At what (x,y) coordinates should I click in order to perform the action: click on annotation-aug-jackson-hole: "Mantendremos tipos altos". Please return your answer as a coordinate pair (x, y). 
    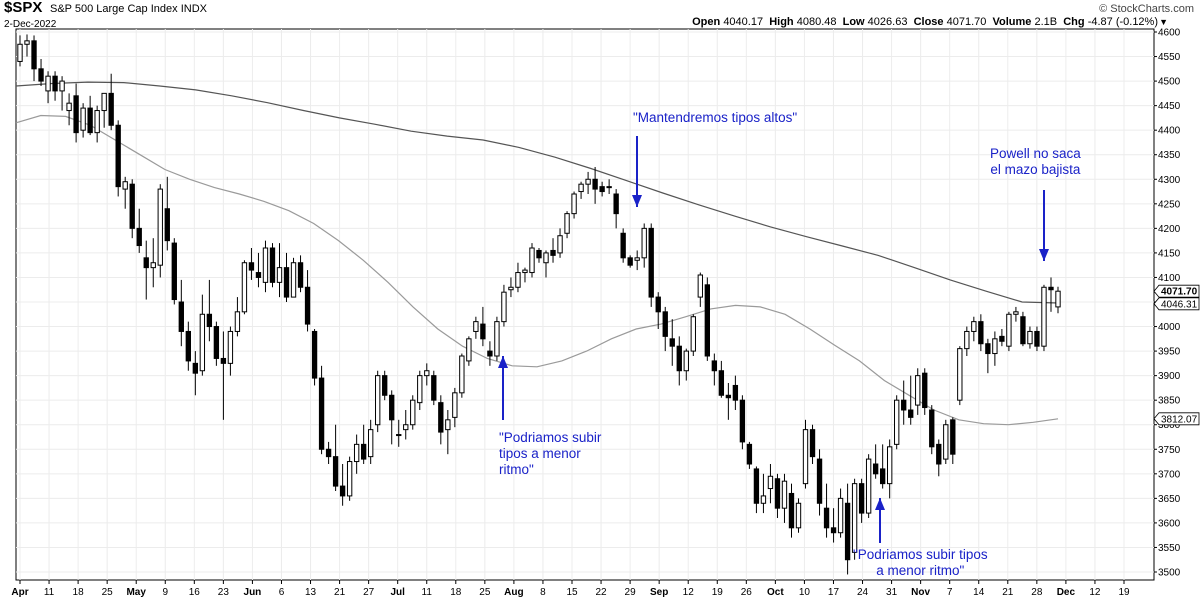
    Looking at the image, I should click on (715, 118).